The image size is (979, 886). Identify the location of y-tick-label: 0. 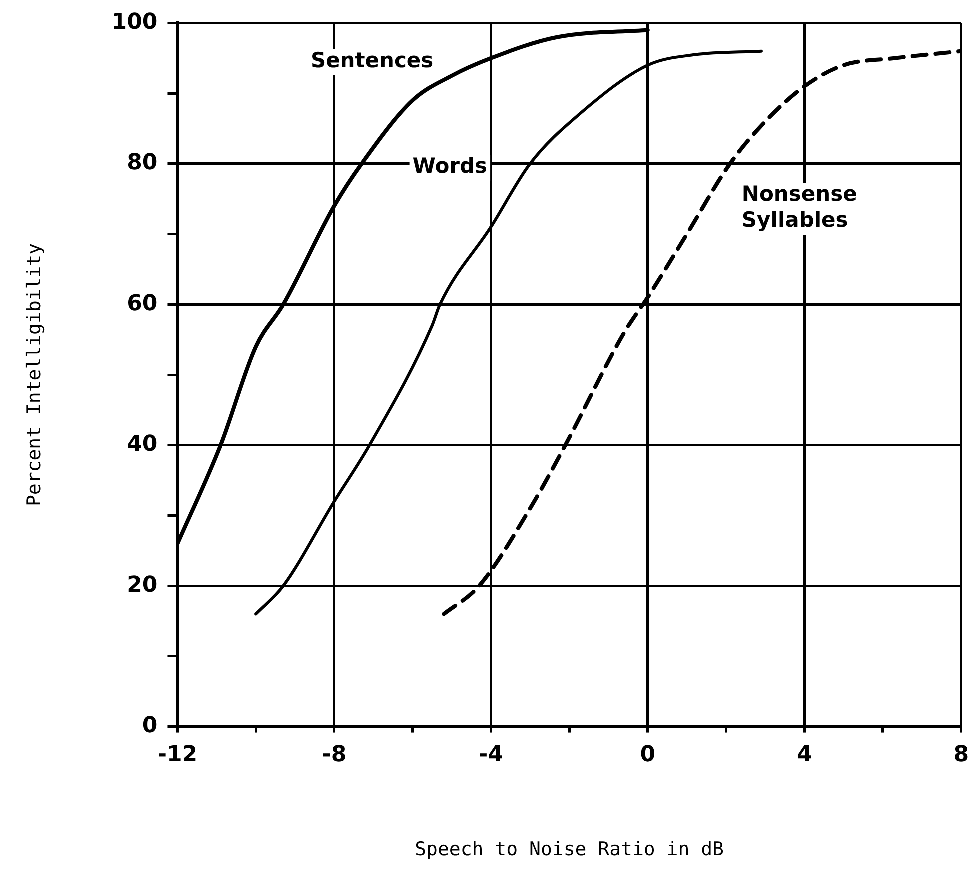
(150, 726).